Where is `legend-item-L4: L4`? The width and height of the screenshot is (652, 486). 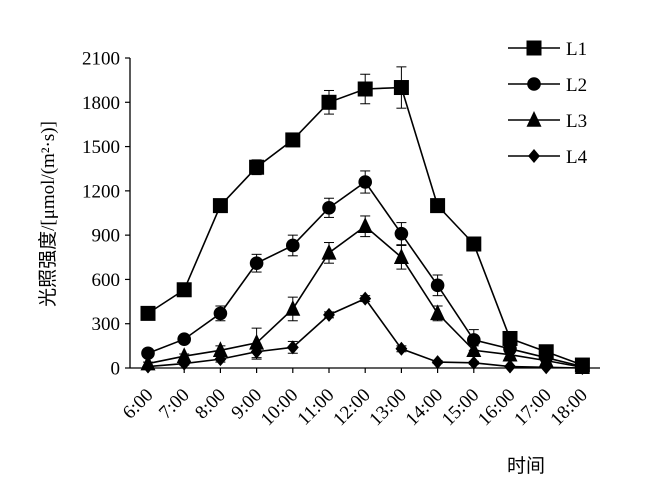 legend-item-L4: L4 is located at coordinates (548, 157).